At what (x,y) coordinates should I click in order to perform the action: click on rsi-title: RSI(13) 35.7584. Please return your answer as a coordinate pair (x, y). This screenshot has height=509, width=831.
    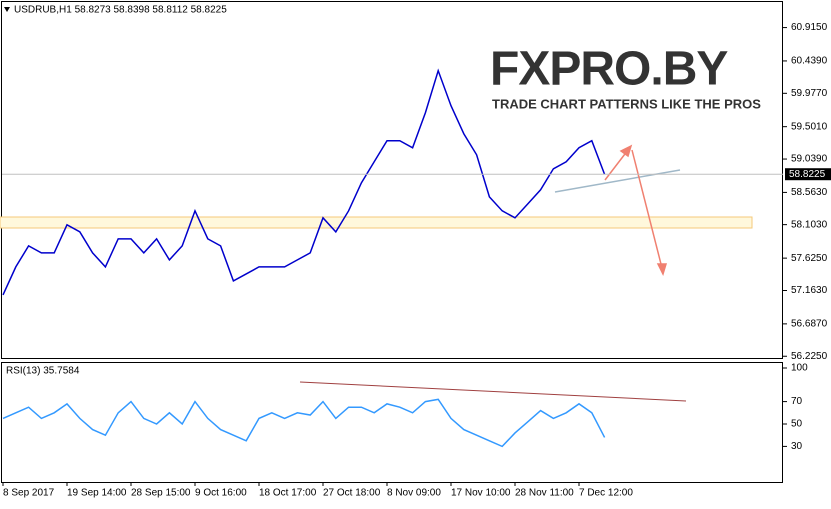
    Looking at the image, I should click on (43, 371).